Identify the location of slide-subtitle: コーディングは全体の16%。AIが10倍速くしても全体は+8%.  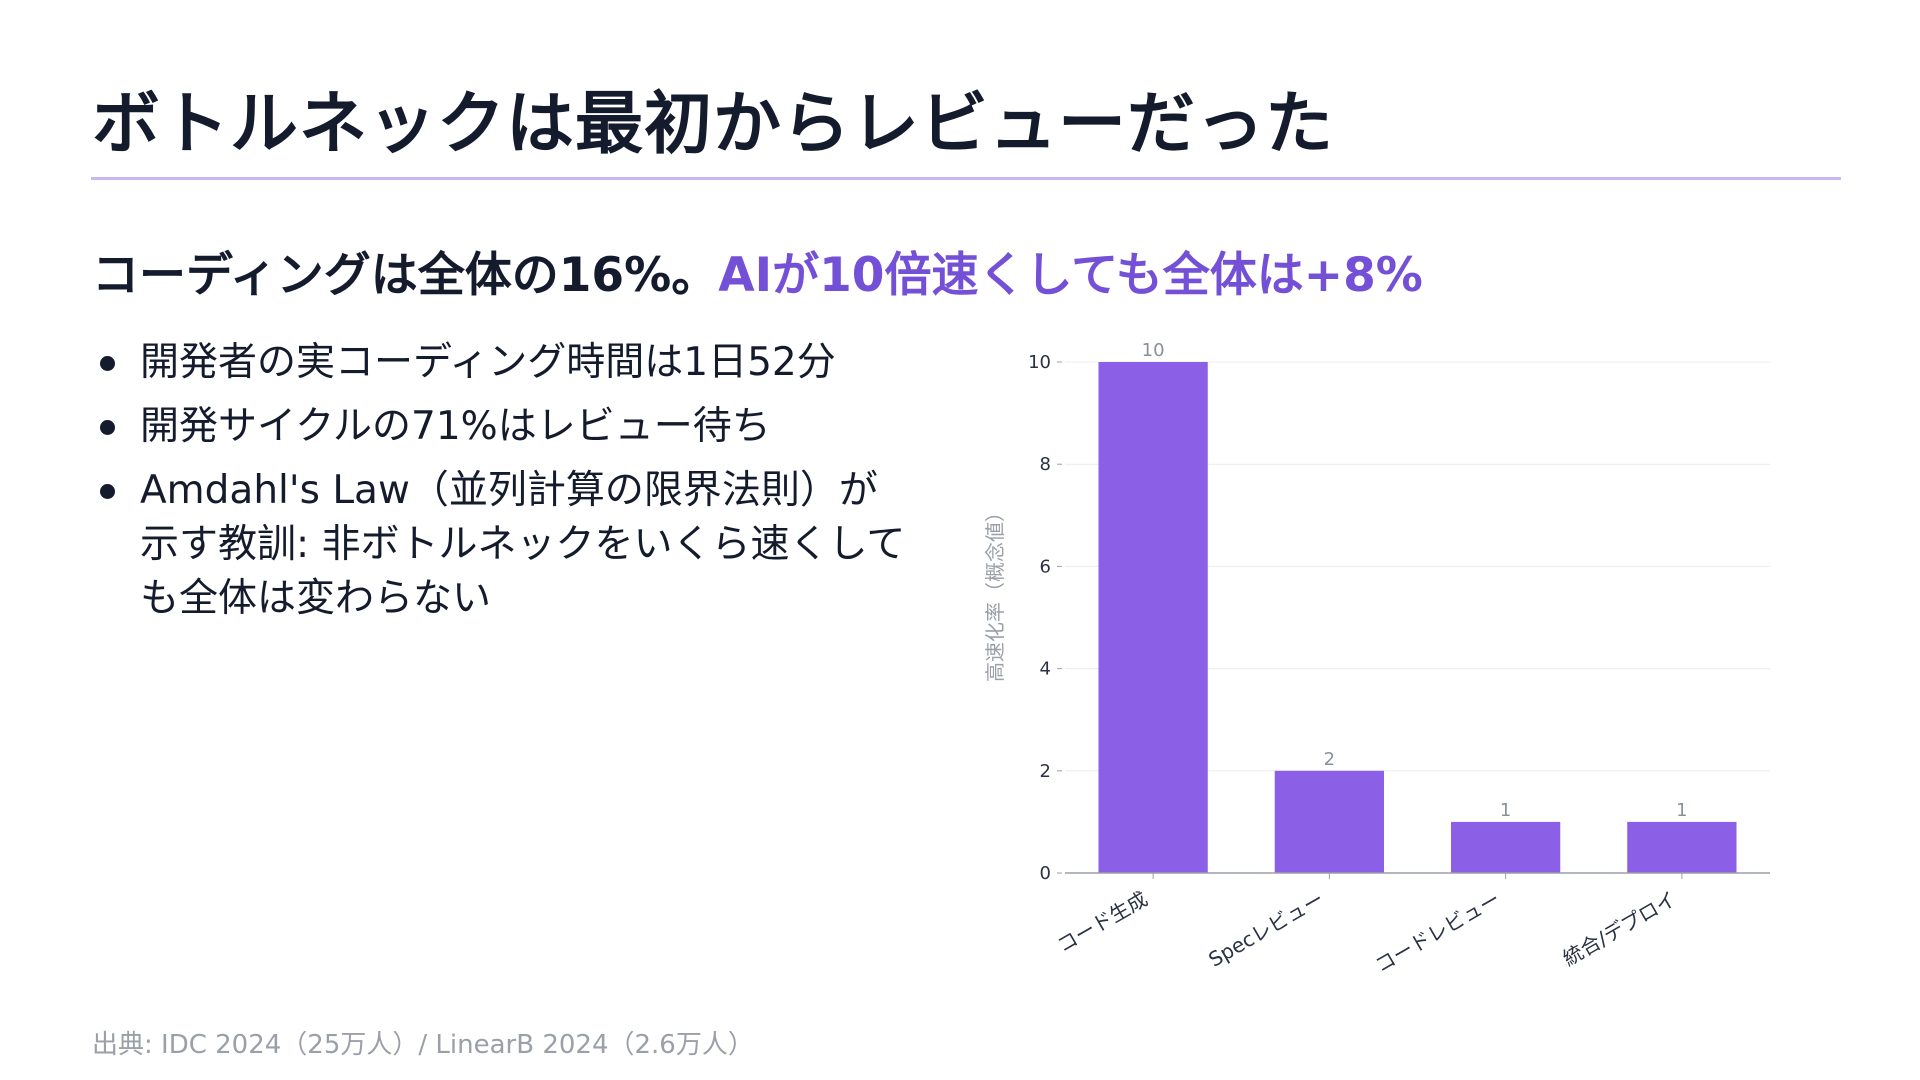
(757, 270).